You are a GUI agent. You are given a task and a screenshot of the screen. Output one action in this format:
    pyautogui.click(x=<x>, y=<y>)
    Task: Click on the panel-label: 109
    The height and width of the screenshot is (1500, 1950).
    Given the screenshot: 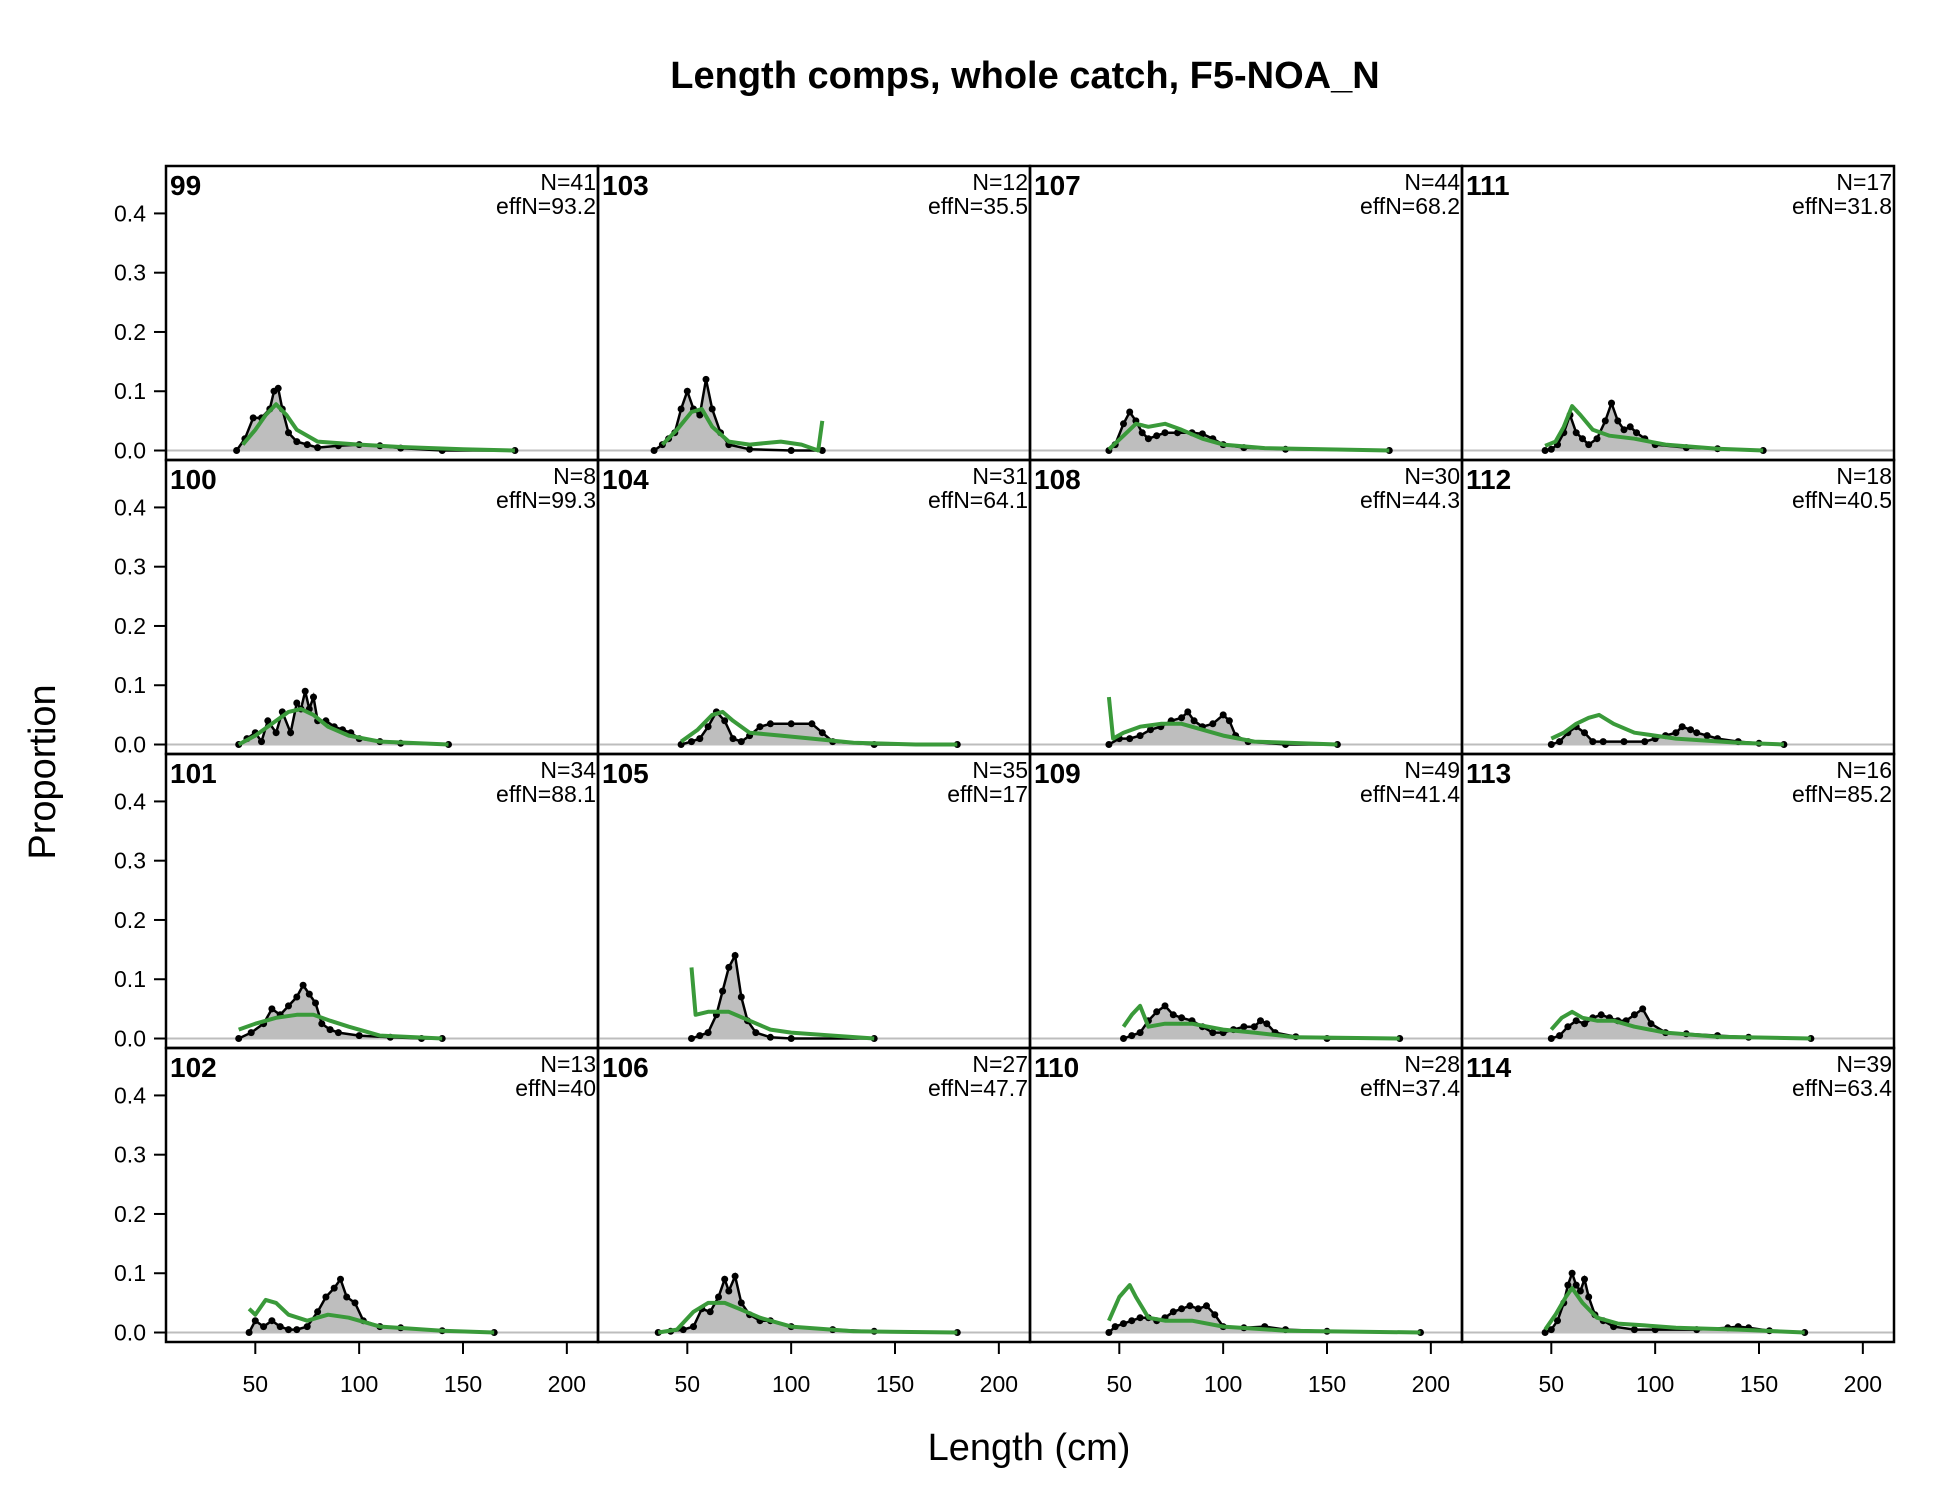 What is the action you would take?
    pyautogui.click(x=1057, y=773)
    